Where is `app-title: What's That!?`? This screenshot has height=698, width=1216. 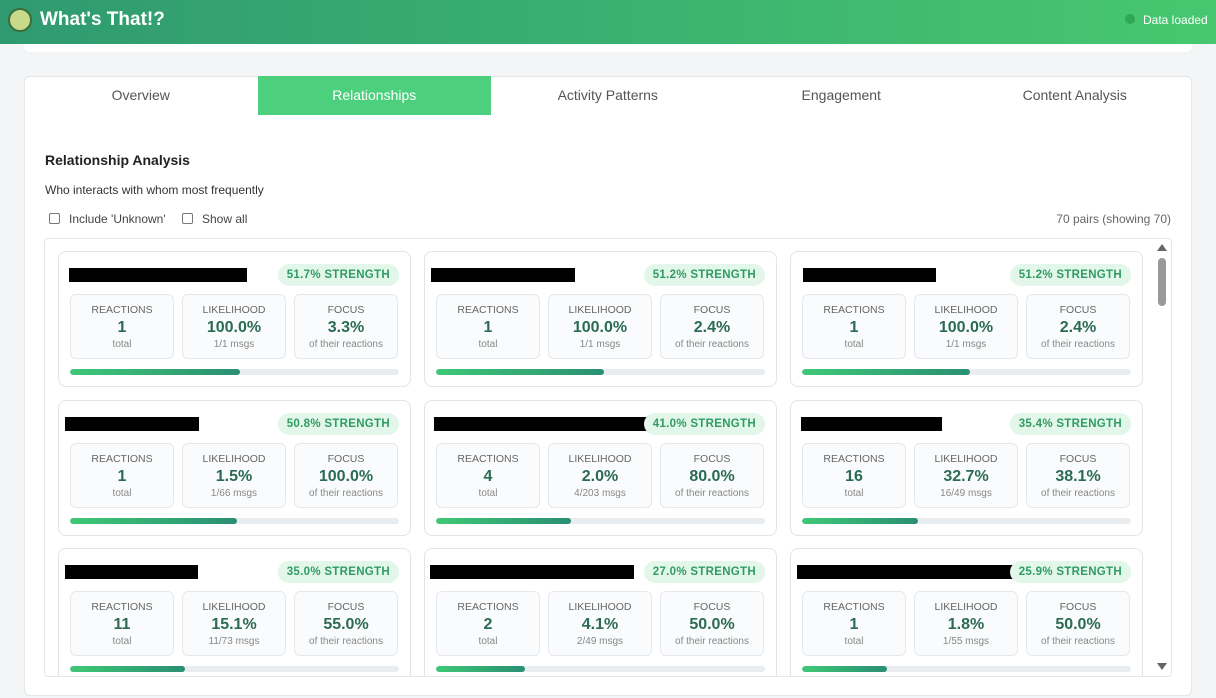 app-title: What's That!? is located at coordinates (102, 20).